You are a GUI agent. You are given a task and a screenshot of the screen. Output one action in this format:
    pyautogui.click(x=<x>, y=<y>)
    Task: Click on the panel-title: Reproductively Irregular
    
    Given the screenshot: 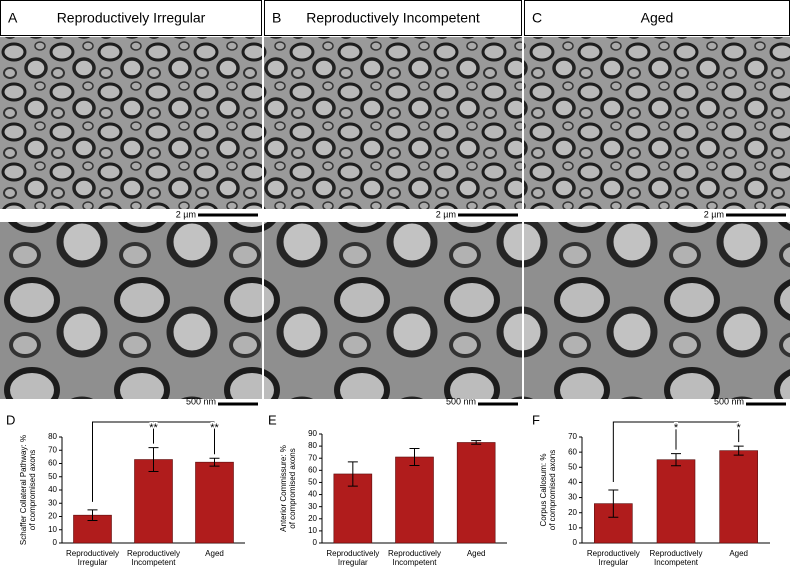 What is the action you would take?
    pyautogui.click(x=131, y=18)
    